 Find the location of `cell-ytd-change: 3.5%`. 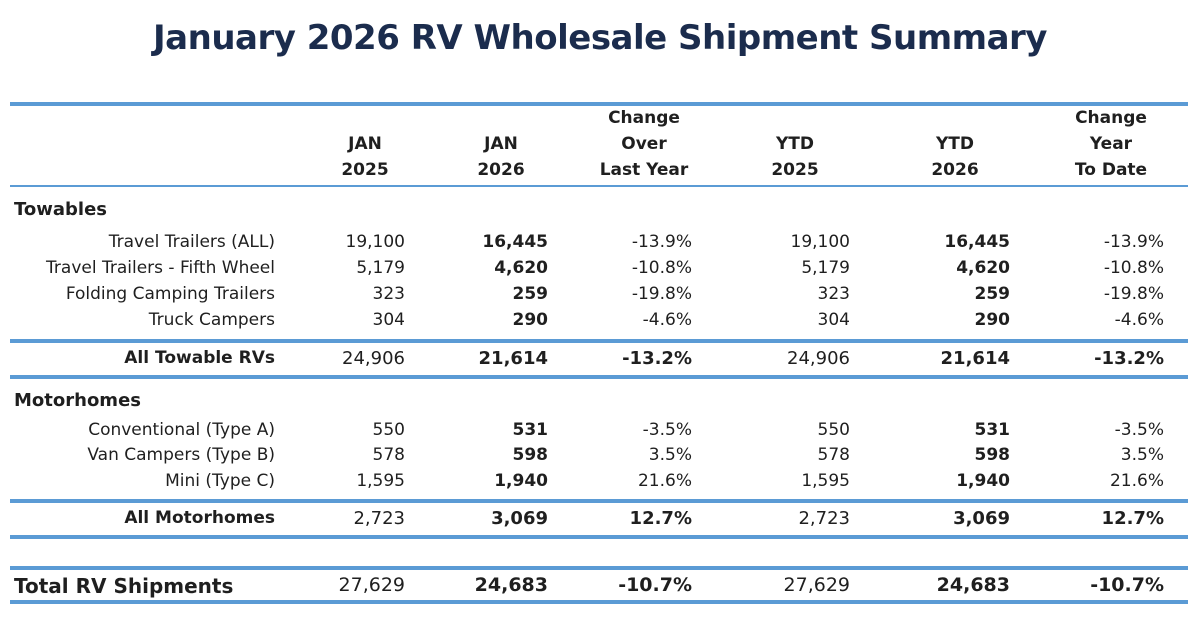

cell-ytd-change: 3.5% is located at coordinates (1142, 455).